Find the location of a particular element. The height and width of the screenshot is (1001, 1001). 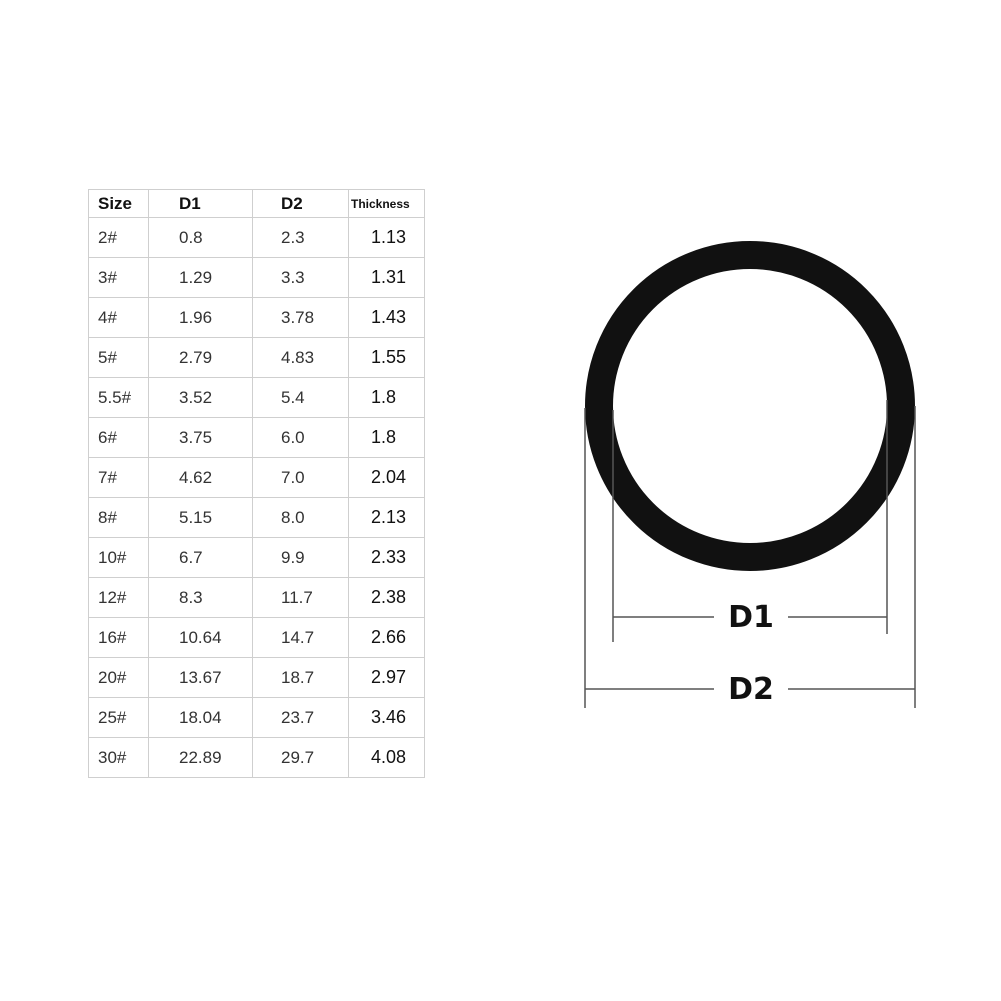

table-header-row: Size D1 D2 Thickness is located at coordinates (256, 203).